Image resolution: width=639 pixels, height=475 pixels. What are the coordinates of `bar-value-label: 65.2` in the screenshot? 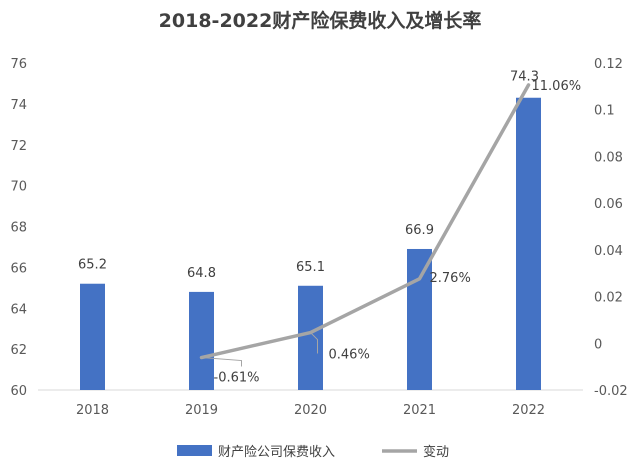 It's located at (92, 265).